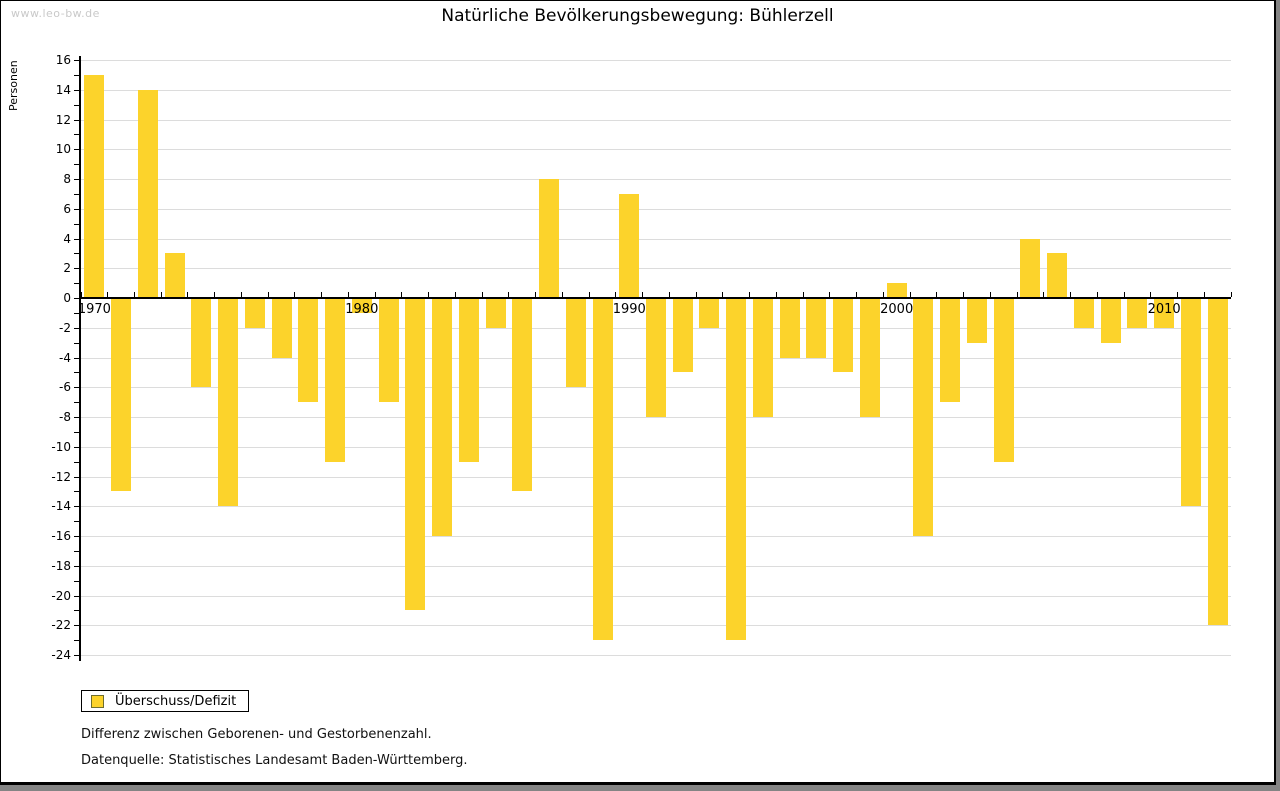 The height and width of the screenshot is (791, 1280). I want to click on y-tick--14, so click(76, 507).